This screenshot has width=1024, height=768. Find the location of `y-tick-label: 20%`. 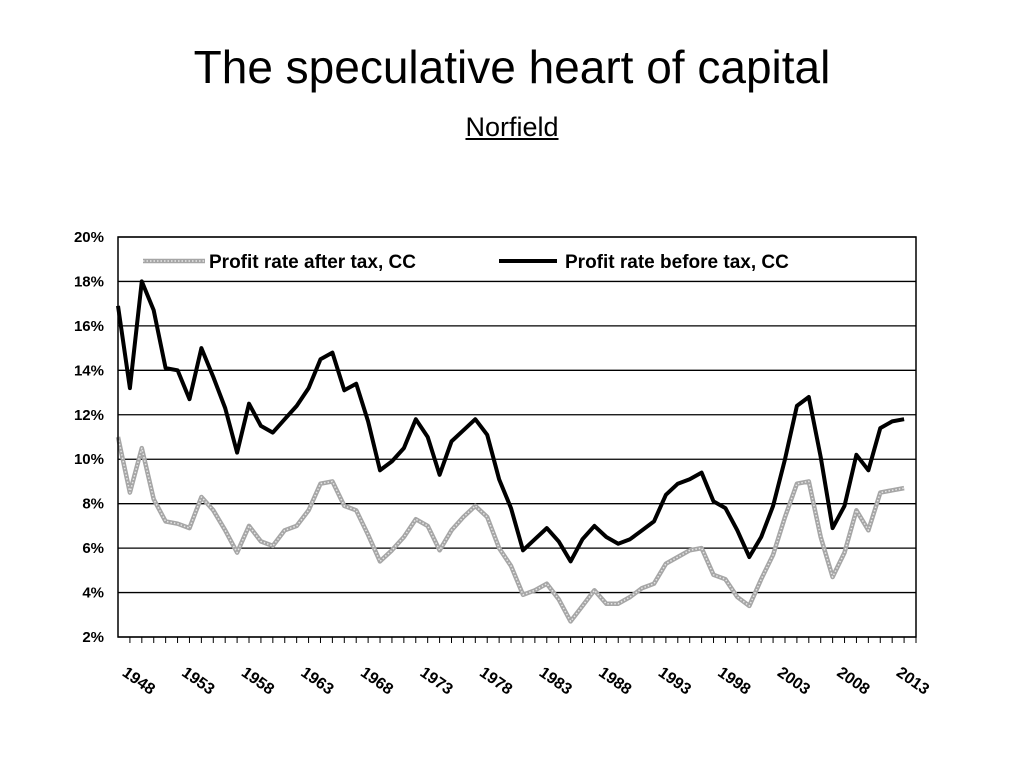

y-tick-label: 20% is located at coordinates (89, 237).